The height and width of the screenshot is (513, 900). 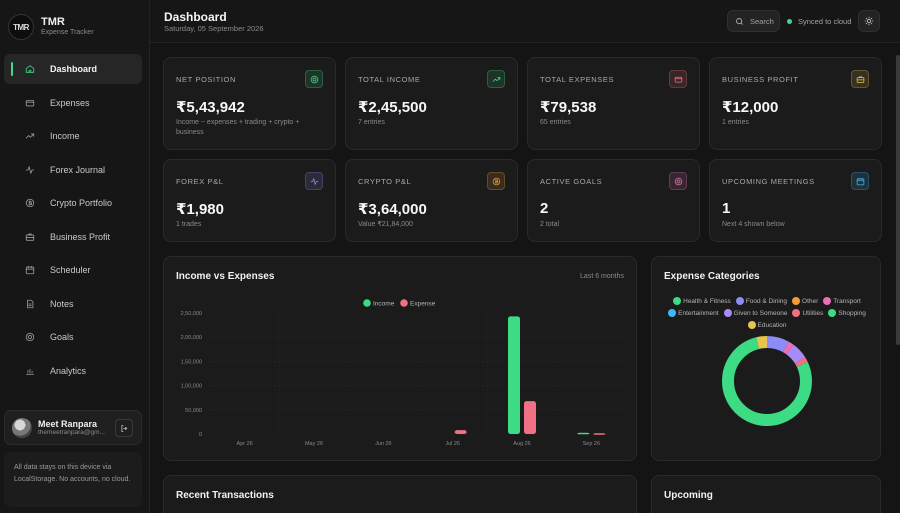 I want to click on sidebar-item-forex-journal: Forex Journal, so click(x=73, y=170).